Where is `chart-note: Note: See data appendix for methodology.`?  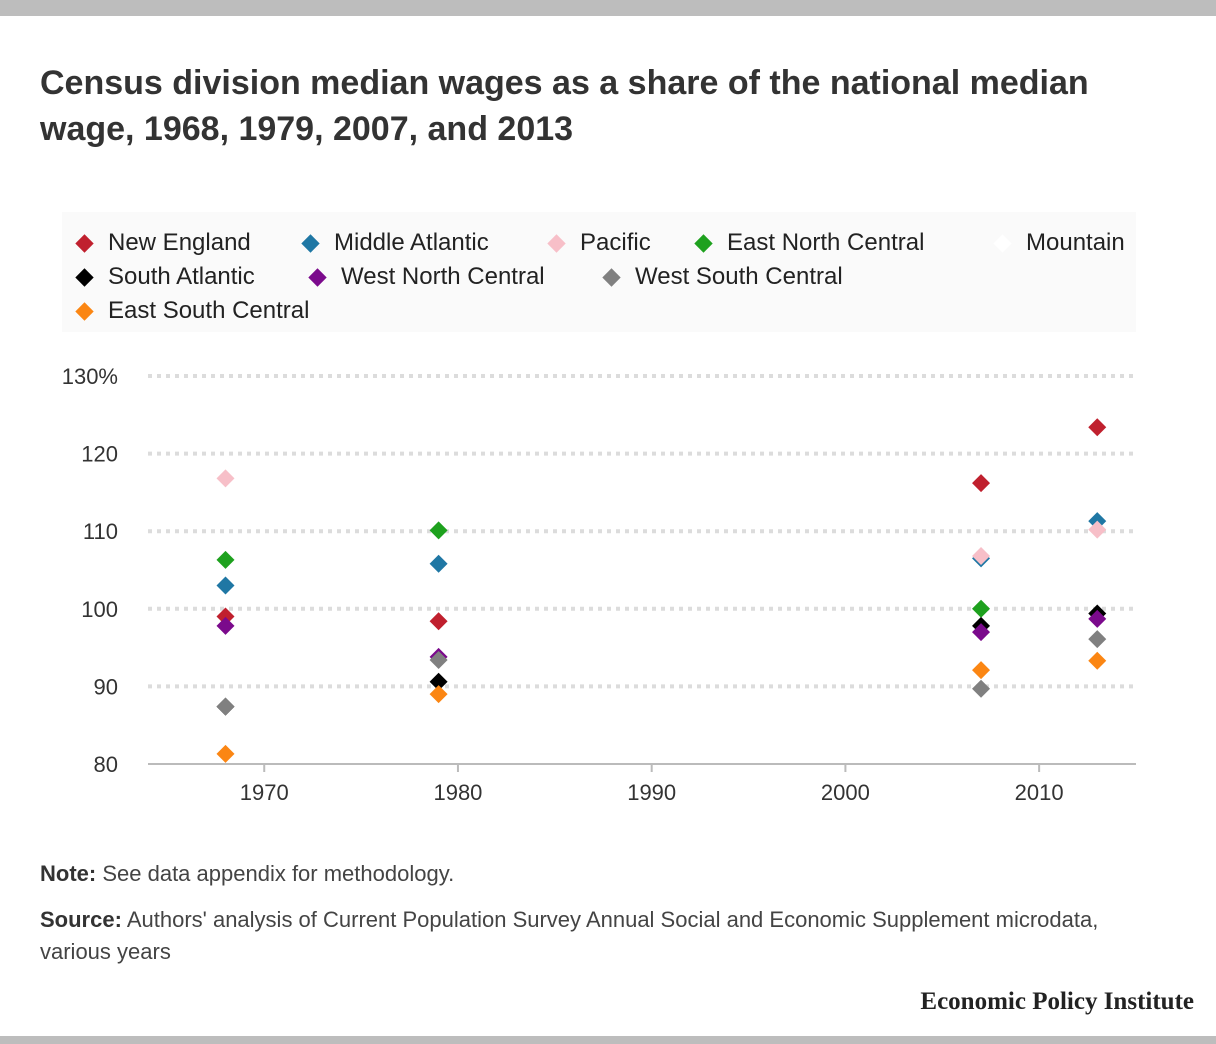
chart-note: Note: See data appendix for methodology. is located at coordinates (247, 874).